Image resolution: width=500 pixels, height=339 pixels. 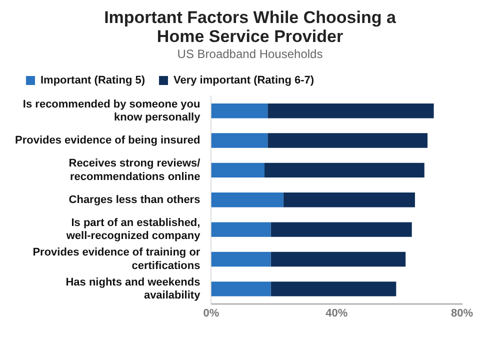 What do you see at coordinates (107, 140) in the screenshot?
I see `y-tick-label: Provides evidence of being insured` at bounding box center [107, 140].